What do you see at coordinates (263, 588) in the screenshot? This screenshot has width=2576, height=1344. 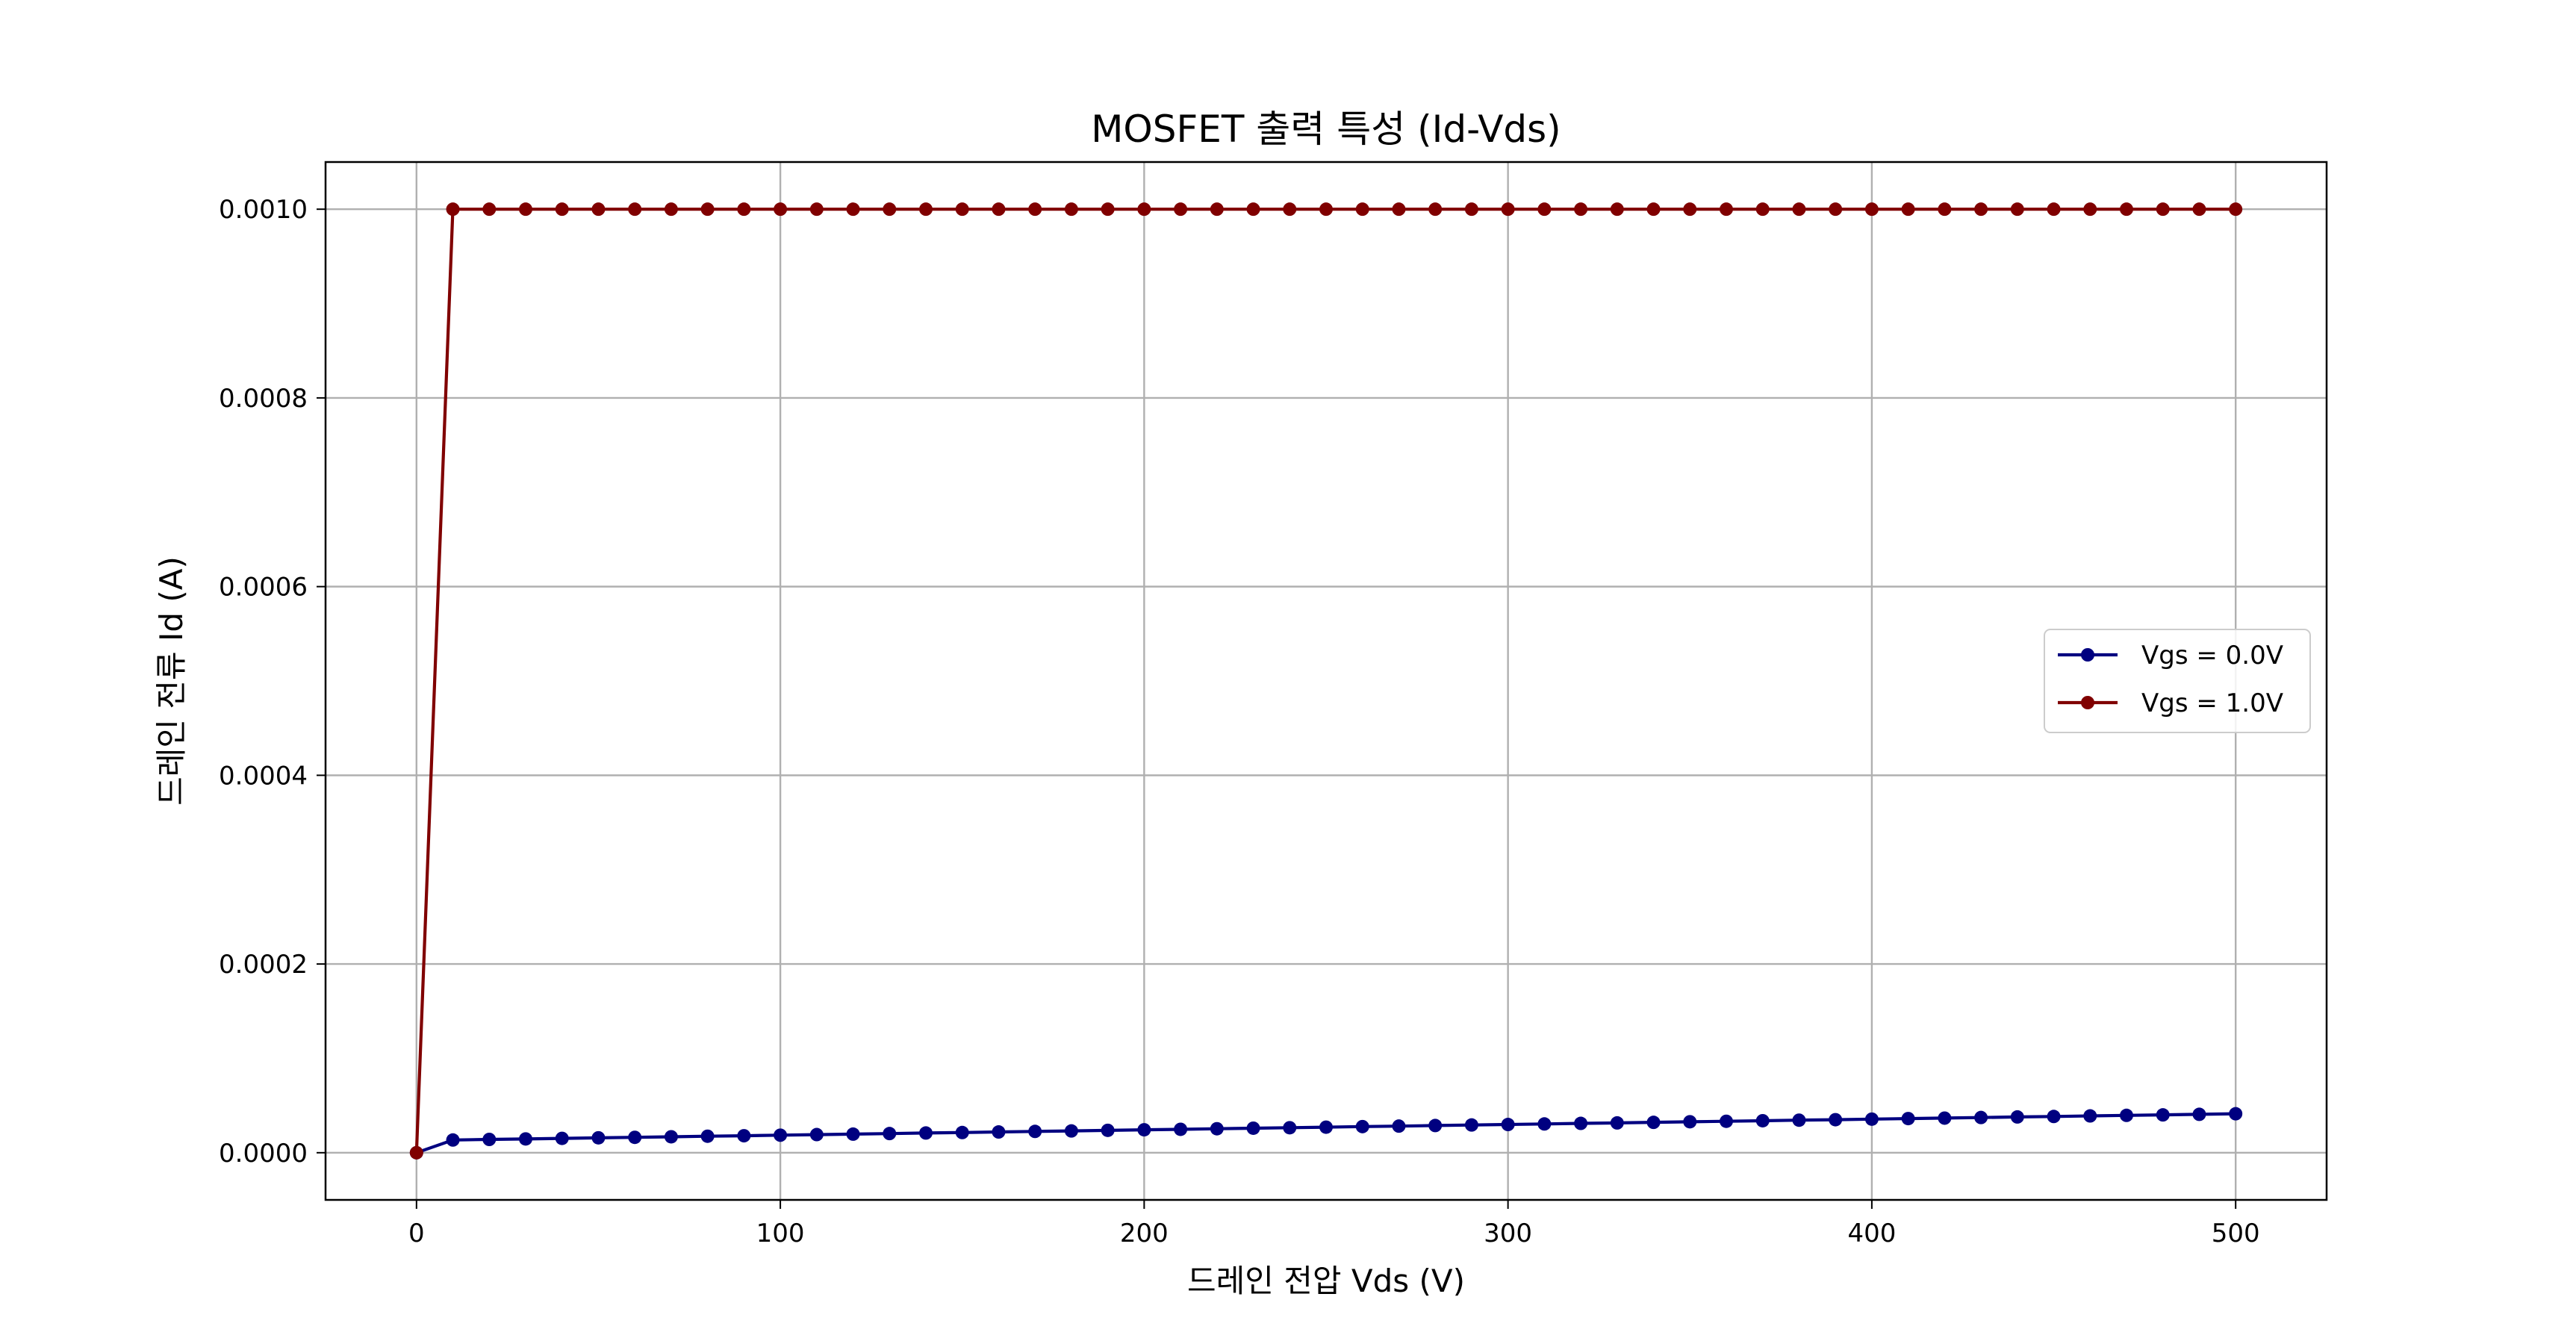 I see `y-tick-label: 0.0006` at bounding box center [263, 588].